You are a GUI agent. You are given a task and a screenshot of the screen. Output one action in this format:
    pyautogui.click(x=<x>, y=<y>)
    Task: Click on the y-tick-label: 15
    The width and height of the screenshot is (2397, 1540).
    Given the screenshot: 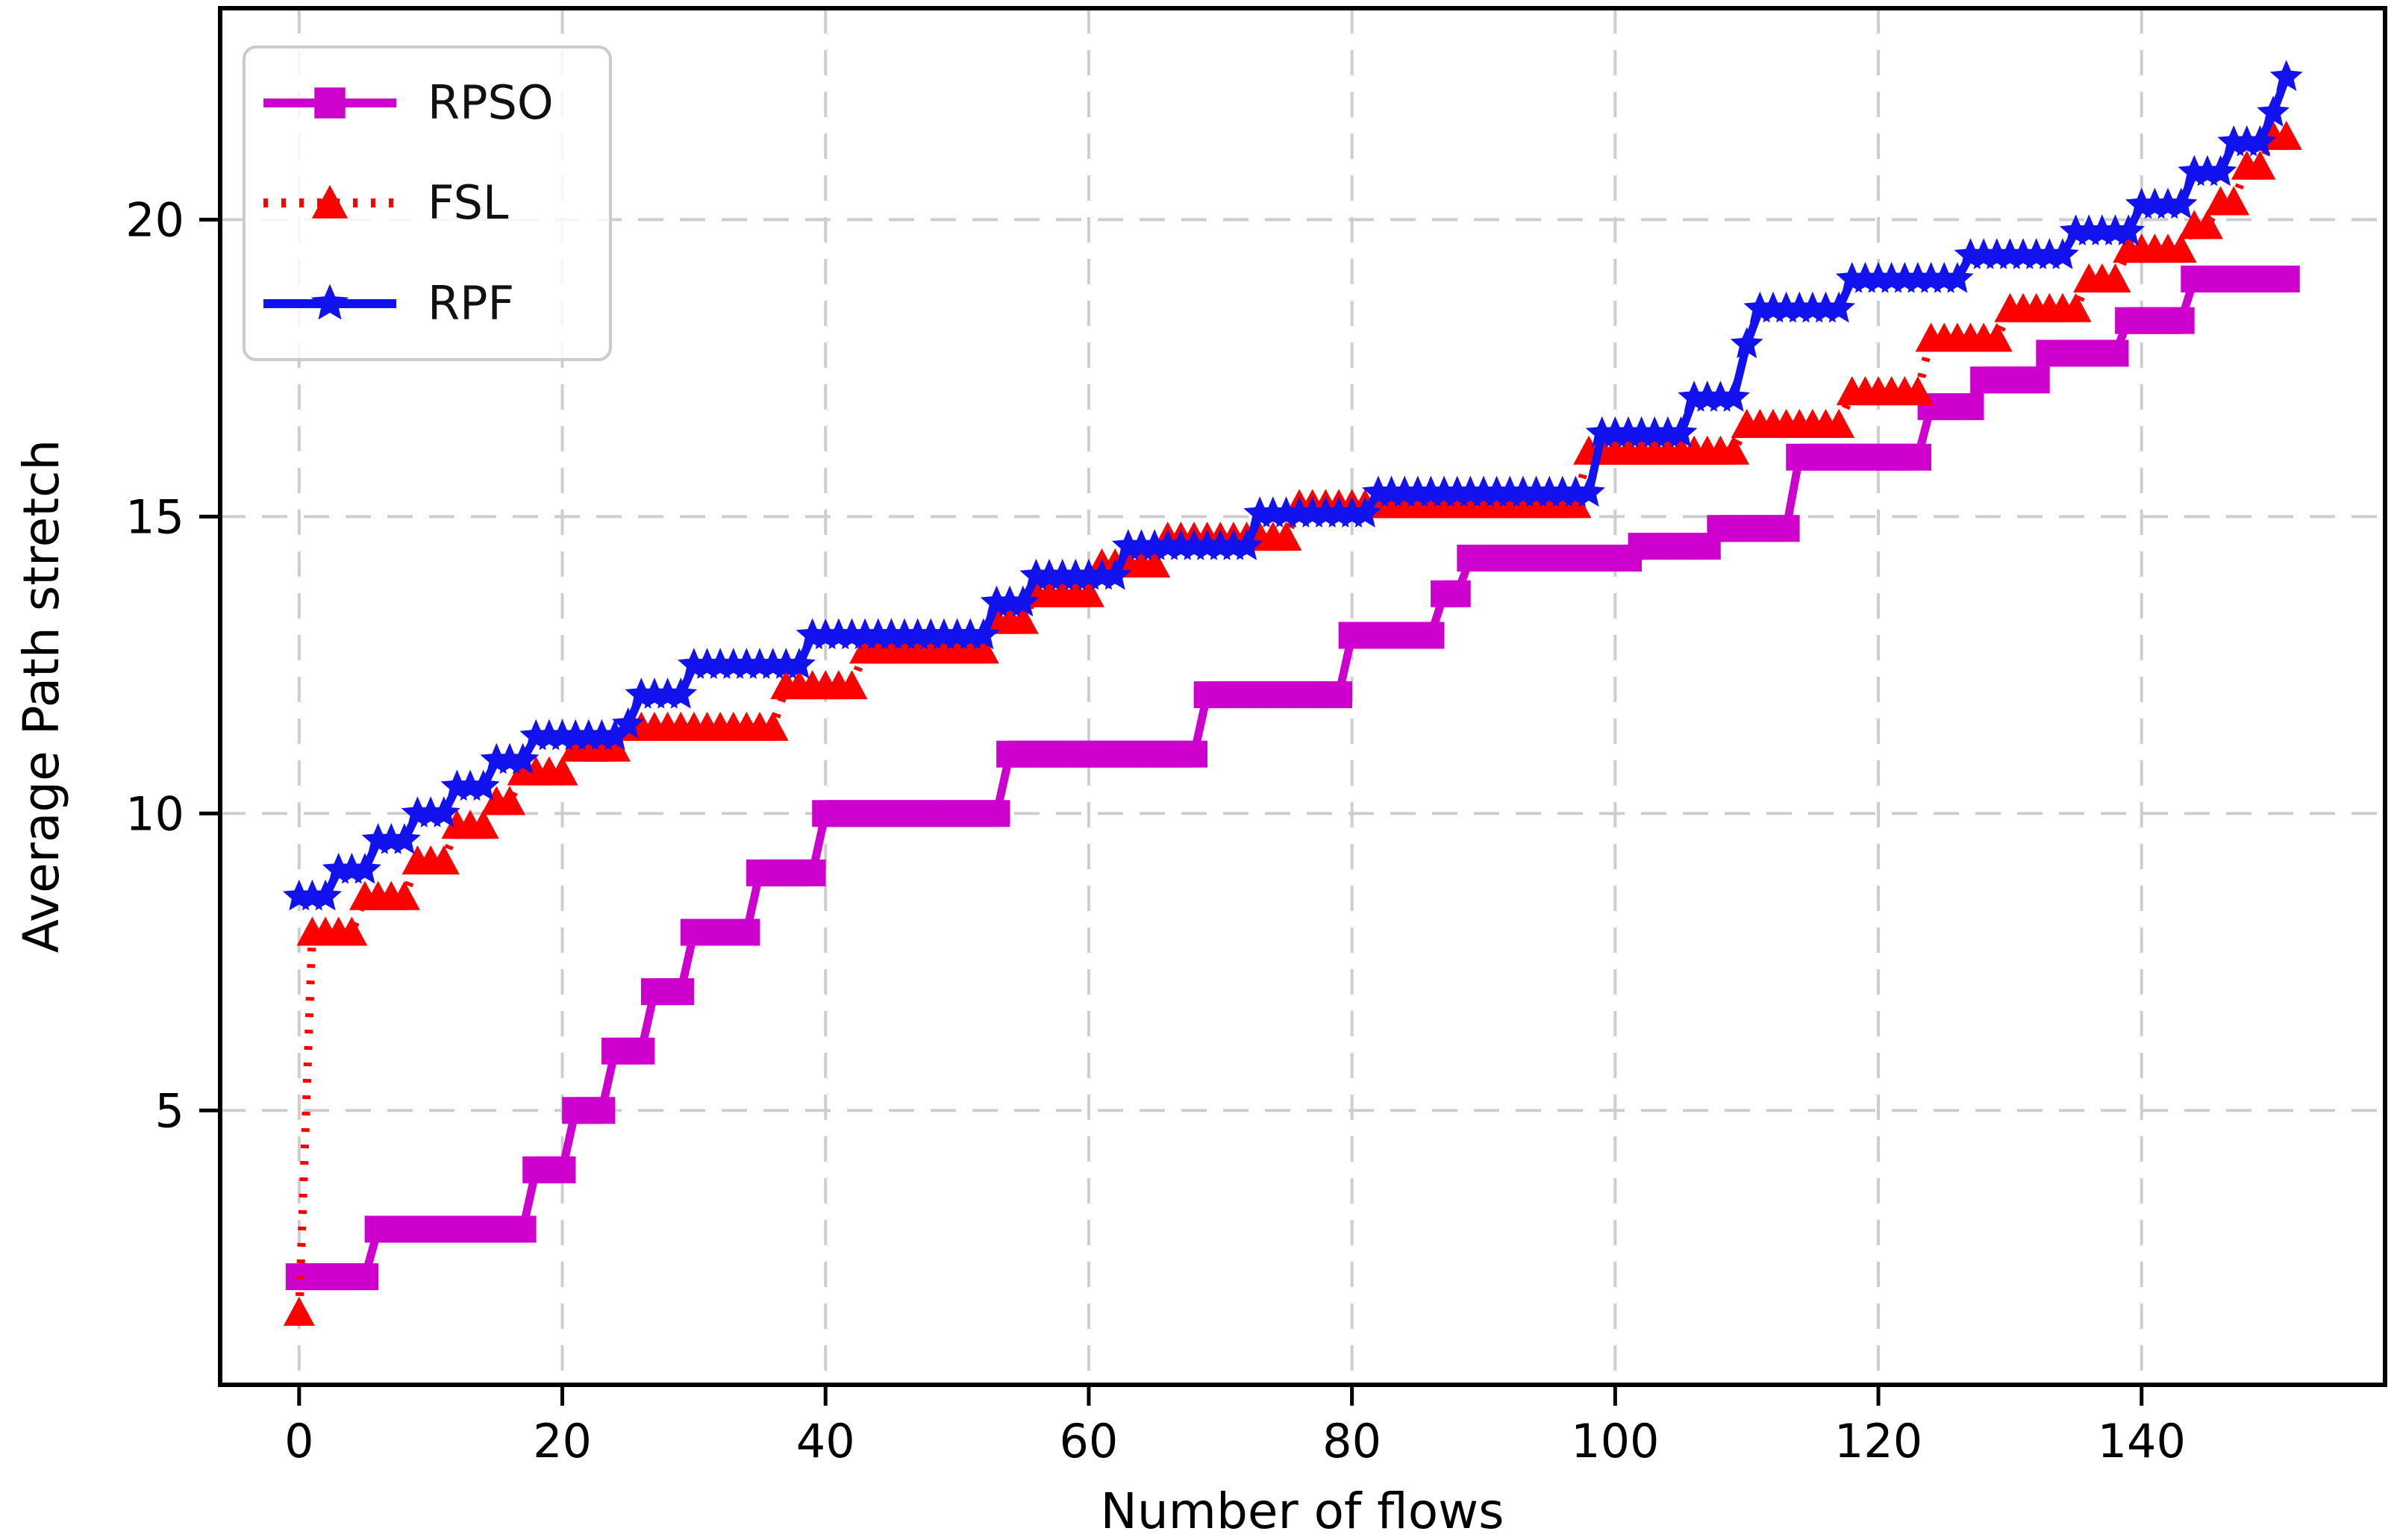 What is the action you would take?
    pyautogui.click(x=154, y=516)
    